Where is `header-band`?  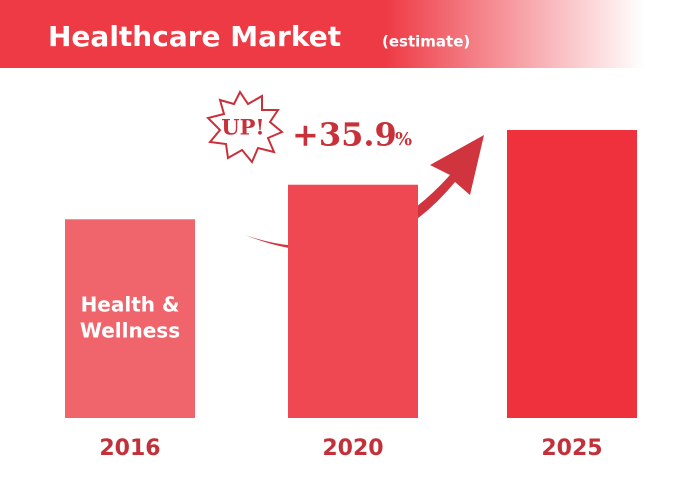 header-band is located at coordinates (350, 34).